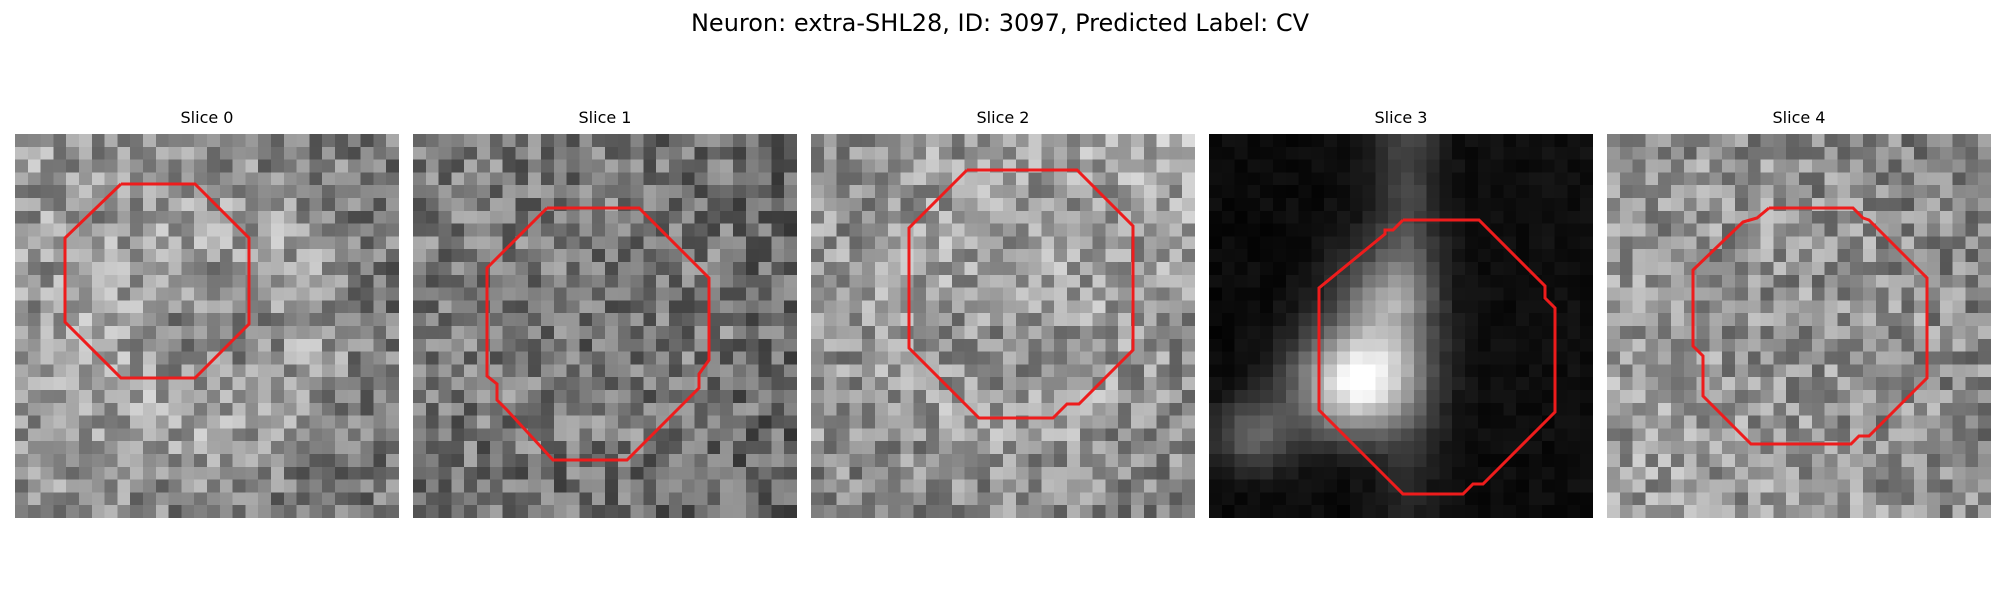 The image size is (2000, 600). I want to click on slice-title-0: Slice 0, so click(207, 117).